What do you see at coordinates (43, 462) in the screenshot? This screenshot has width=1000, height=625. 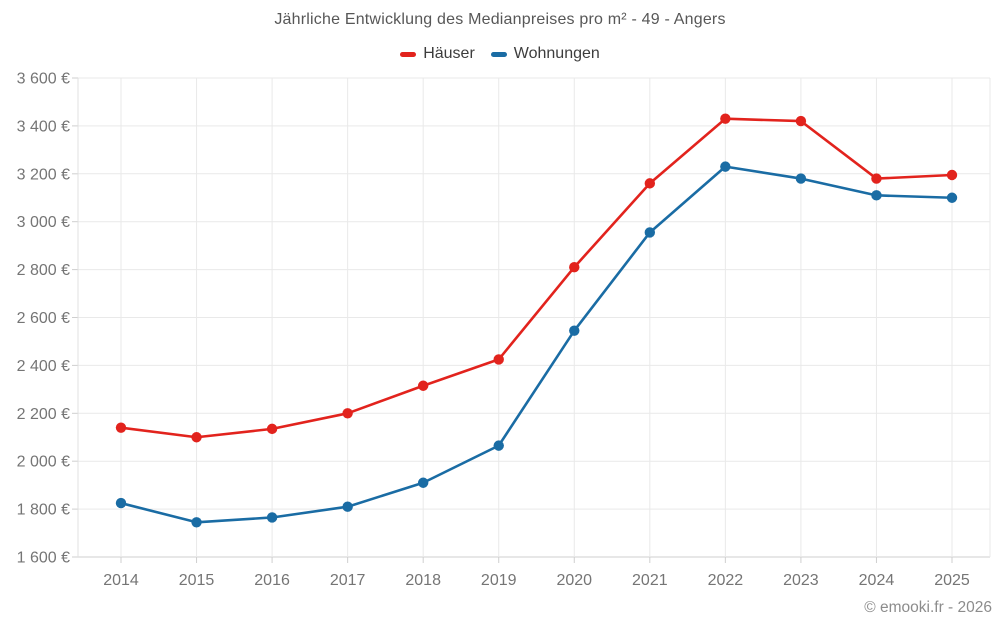 I see `y-tick-label: 2 000 €` at bounding box center [43, 462].